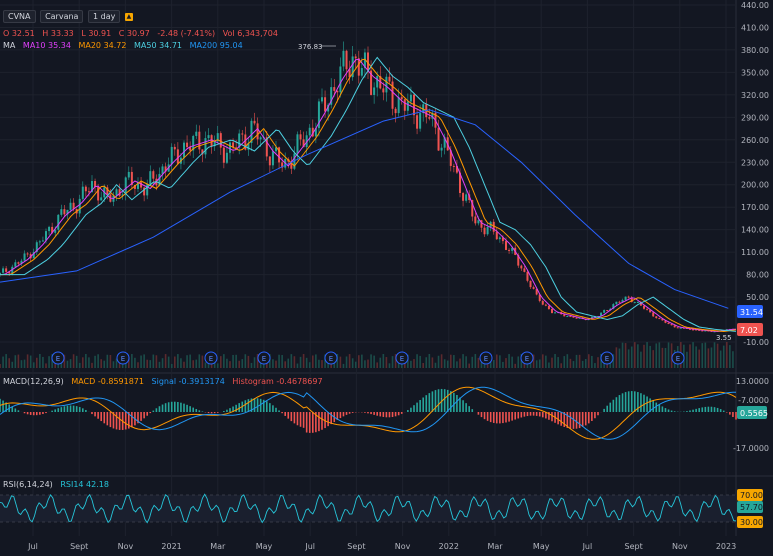  I want to click on earnings-marker, so click(331, 358).